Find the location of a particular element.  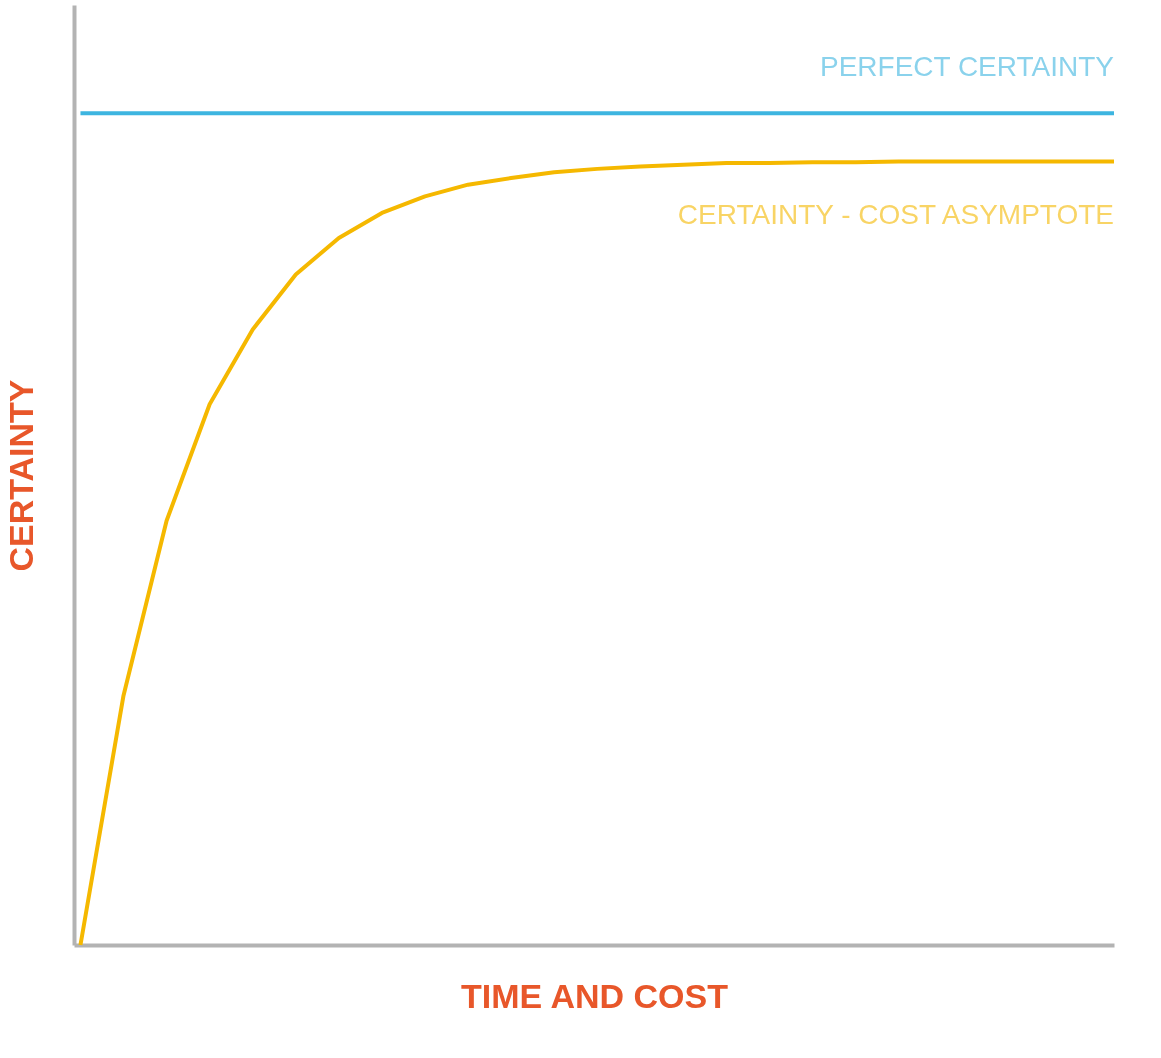

y-axis-title: CERTAINTY is located at coordinates (20, 475).